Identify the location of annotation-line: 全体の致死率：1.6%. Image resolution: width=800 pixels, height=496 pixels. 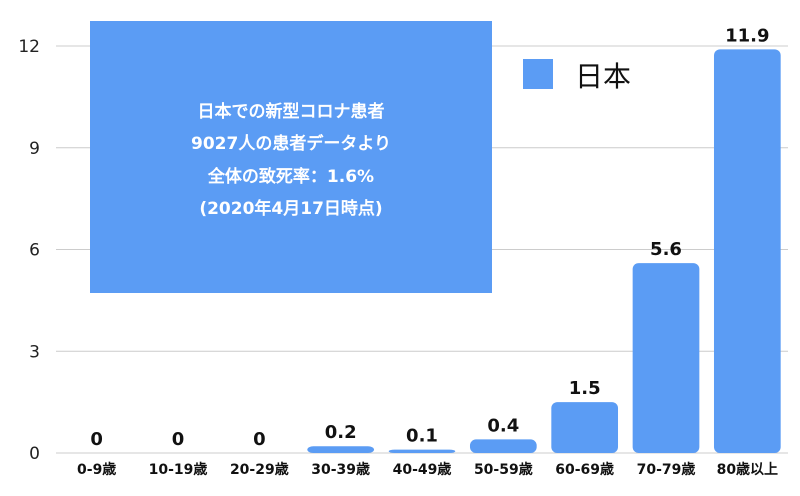
(290, 176).